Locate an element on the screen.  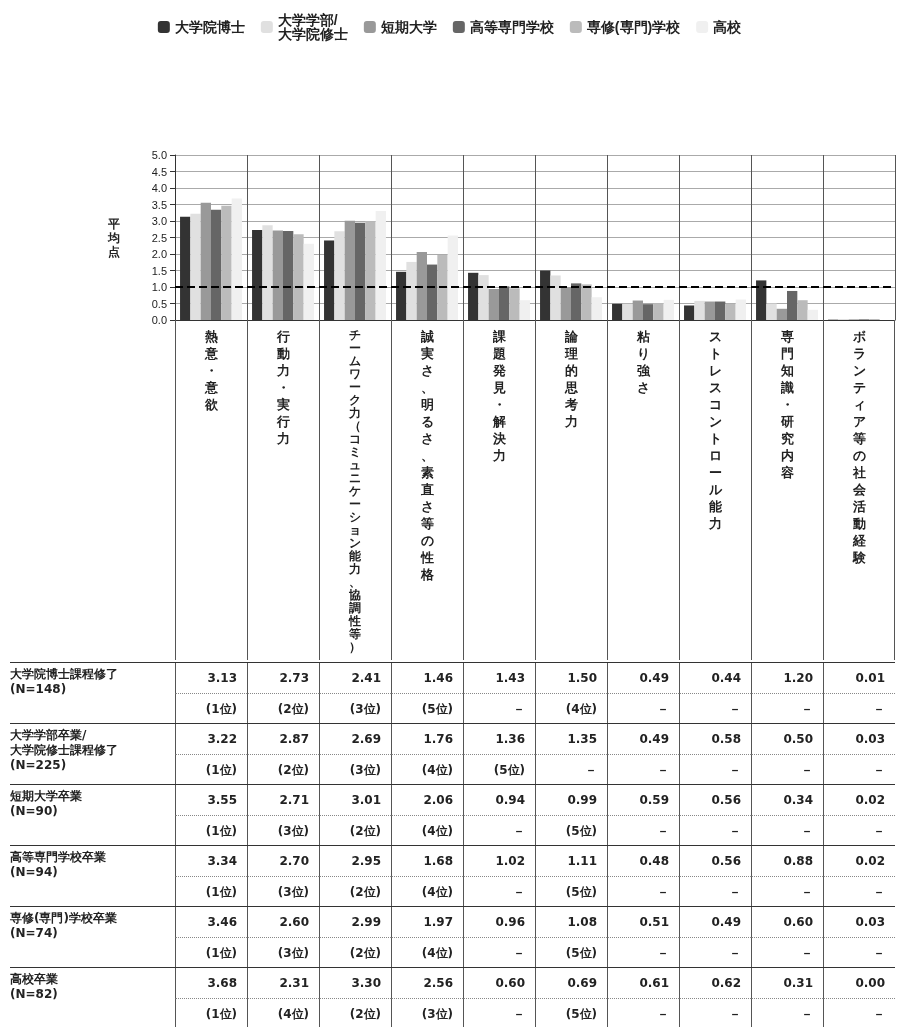
y-tick-label: 1.0 is located at coordinates (159, 287).